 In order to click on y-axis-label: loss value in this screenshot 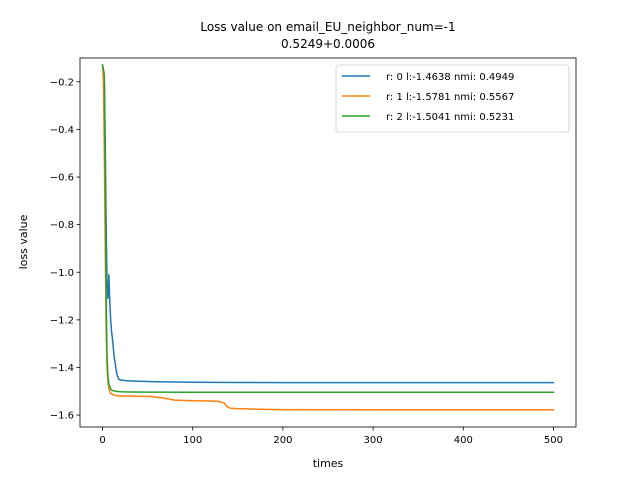, I will do `click(23, 241)`.